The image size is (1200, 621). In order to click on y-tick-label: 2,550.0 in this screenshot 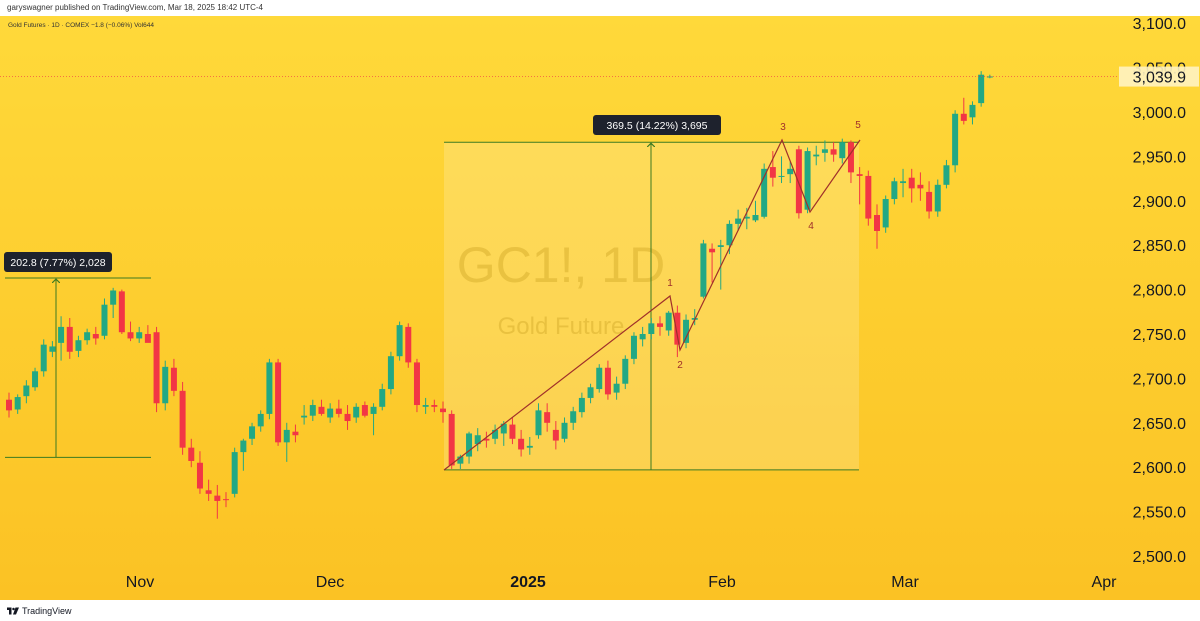, I will do `click(1159, 513)`.